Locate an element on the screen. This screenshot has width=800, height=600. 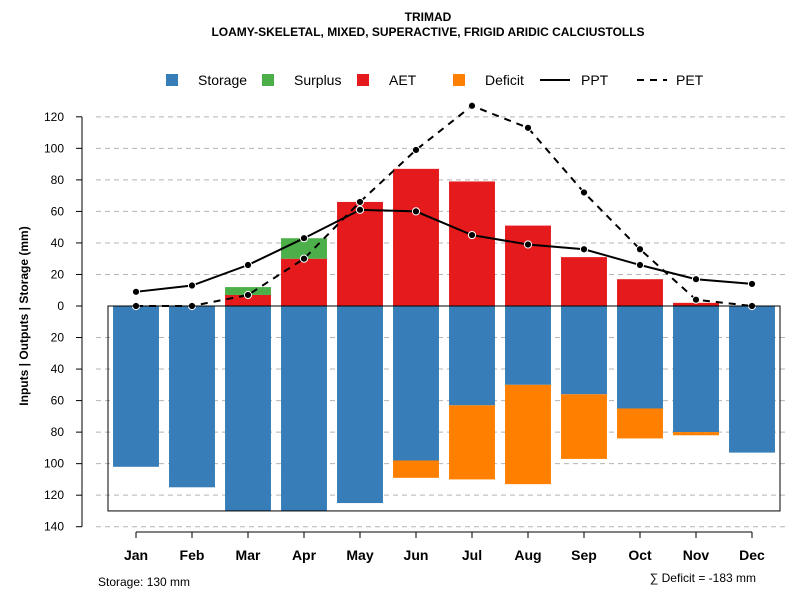
x-tick-label-feb: Feb is located at coordinates (192, 555).